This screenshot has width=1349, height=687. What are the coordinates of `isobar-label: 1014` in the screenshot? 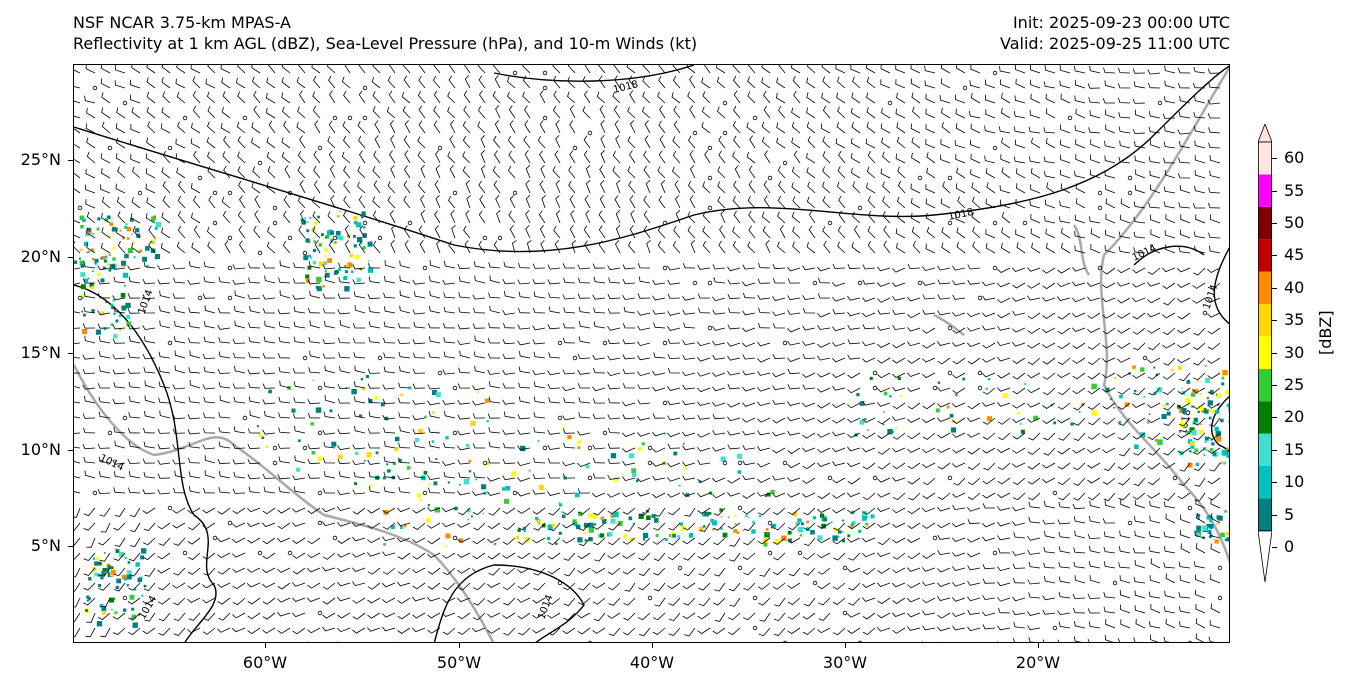 It's located at (1210, 297).